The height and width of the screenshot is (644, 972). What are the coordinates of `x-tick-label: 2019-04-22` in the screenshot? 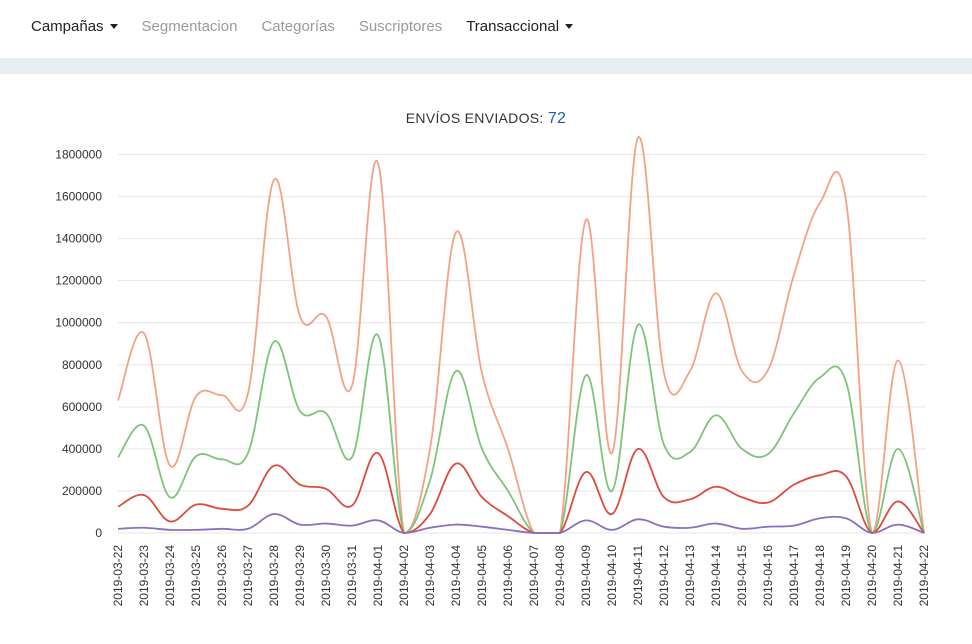 It's located at (924, 576).